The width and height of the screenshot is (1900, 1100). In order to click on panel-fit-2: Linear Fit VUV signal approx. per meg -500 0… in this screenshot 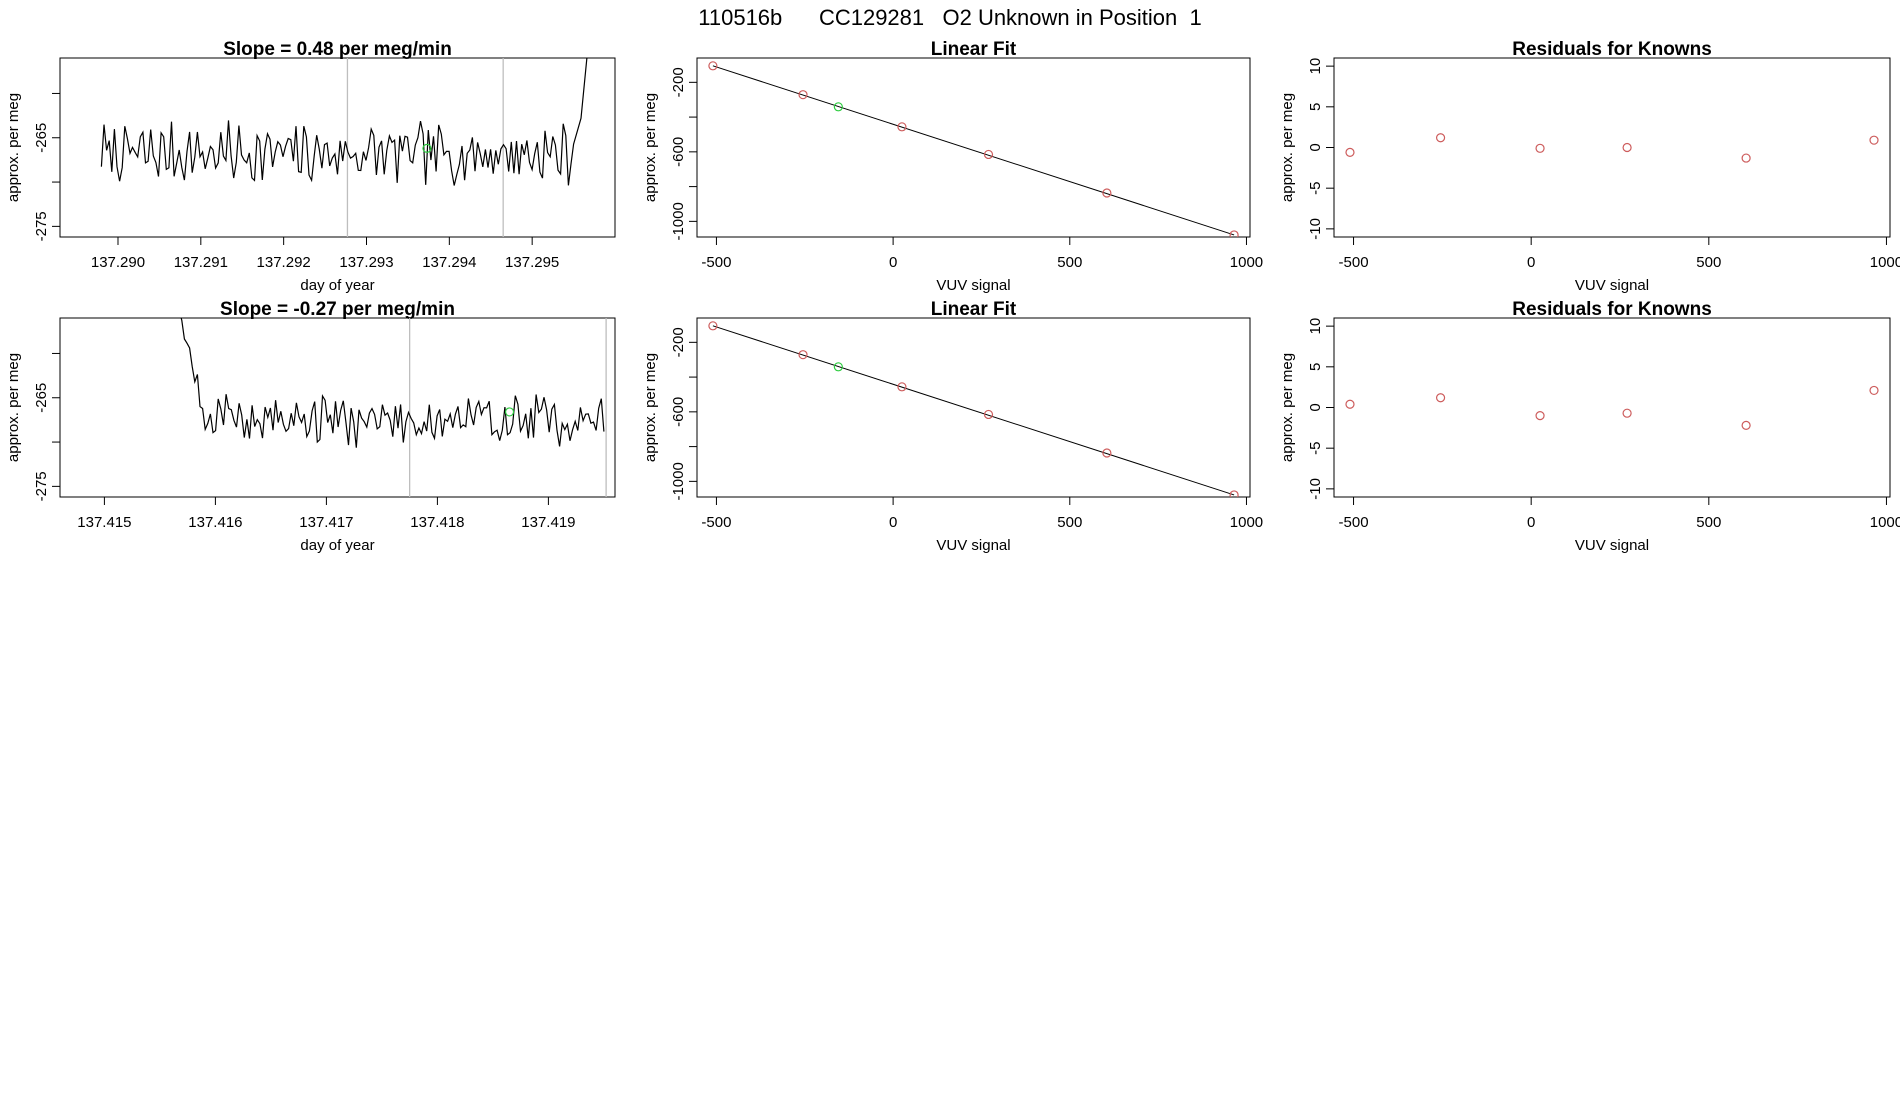, I will do `click(952, 426)`.